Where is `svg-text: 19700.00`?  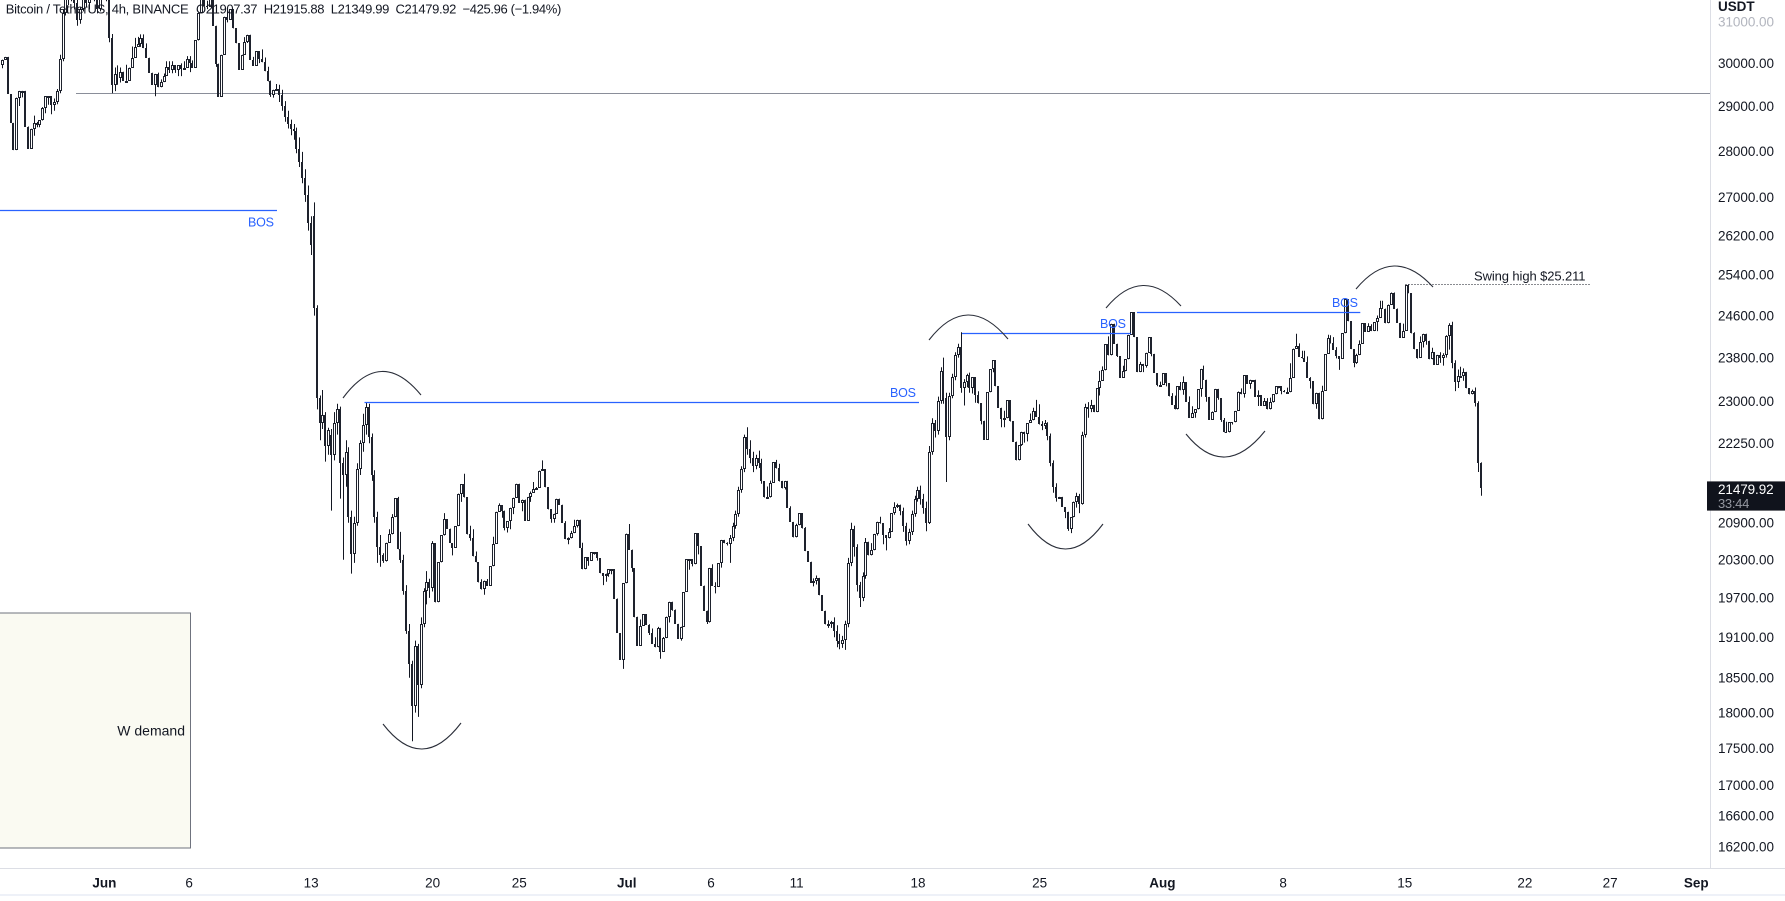
svg-text: 19700.00 is located at coordinates (1746, 598).